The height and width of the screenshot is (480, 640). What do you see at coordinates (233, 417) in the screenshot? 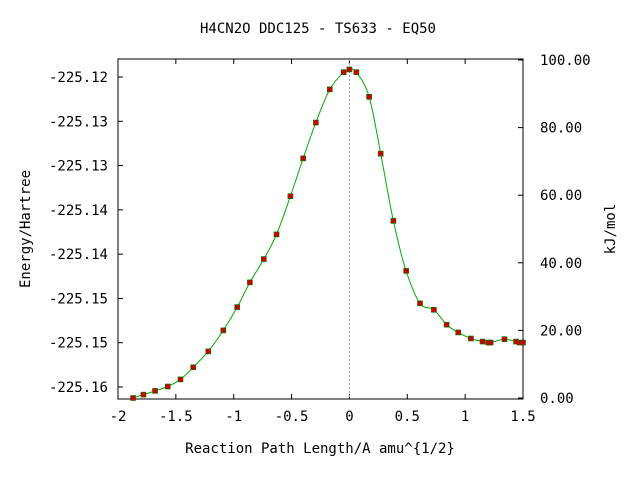
I see `x-tick-label: -1` at bounding box center [233, 417].